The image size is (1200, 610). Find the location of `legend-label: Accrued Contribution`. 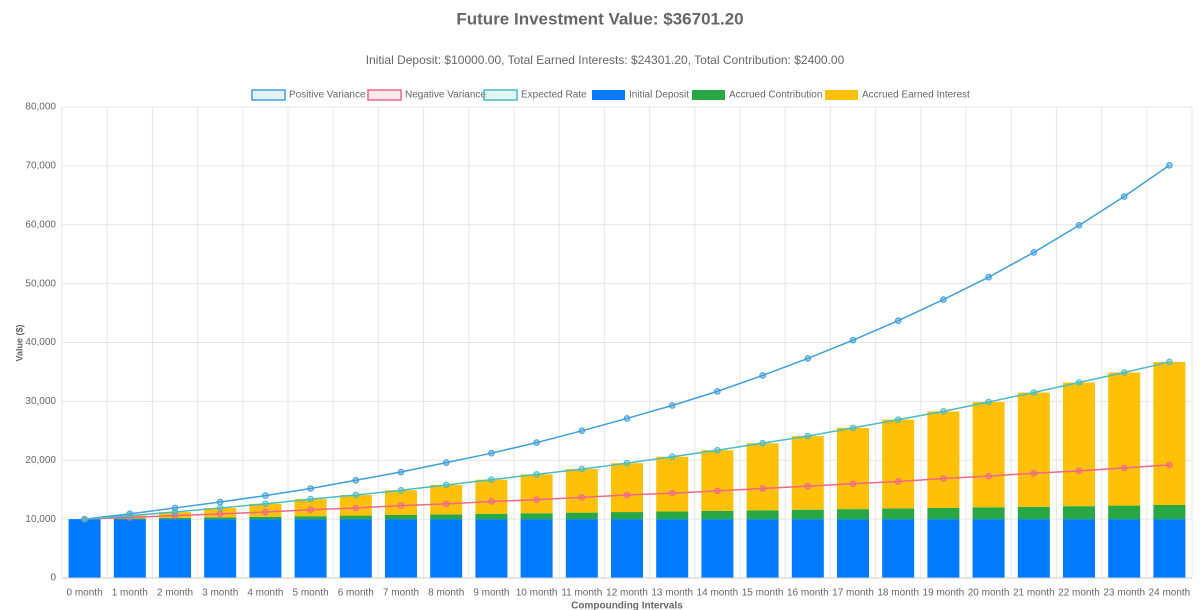

legend-label: Accrued Contribution is located at coordinates (775, 95).